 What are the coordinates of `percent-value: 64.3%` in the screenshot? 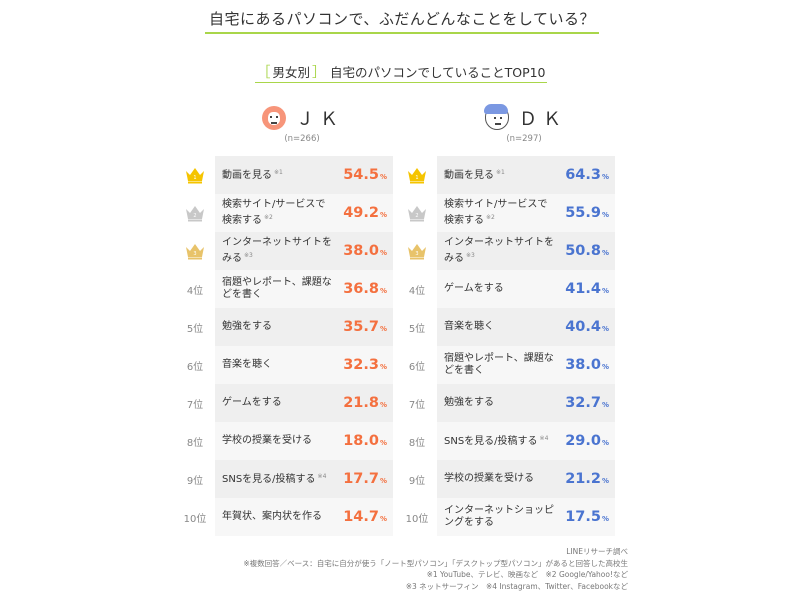 It's located at (587, 175).